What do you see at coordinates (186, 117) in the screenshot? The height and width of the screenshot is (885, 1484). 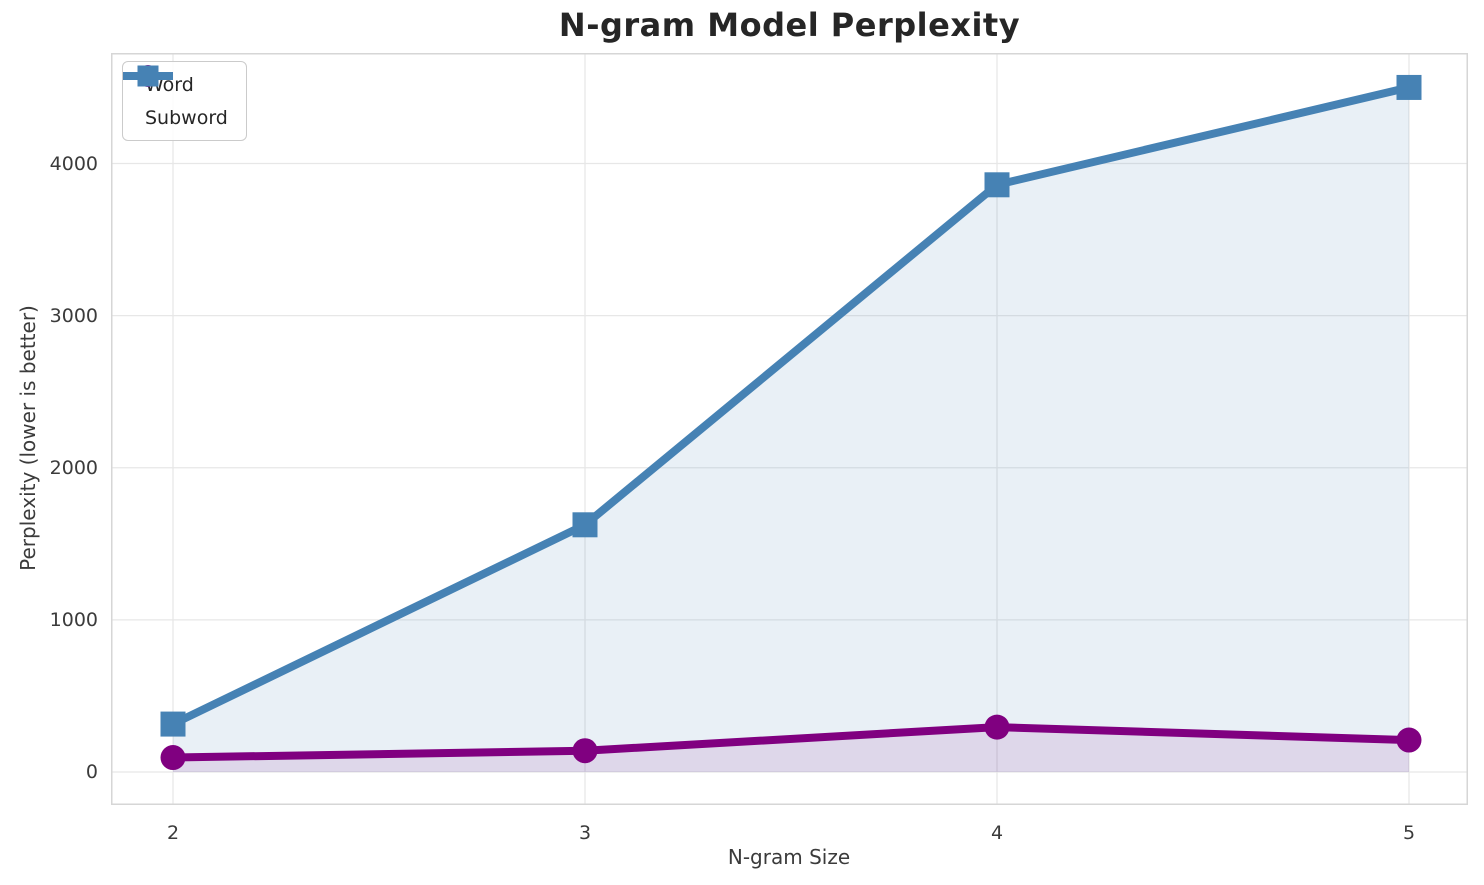 I see `legend-label-subword: Subword` at bounding box center [186, 117].